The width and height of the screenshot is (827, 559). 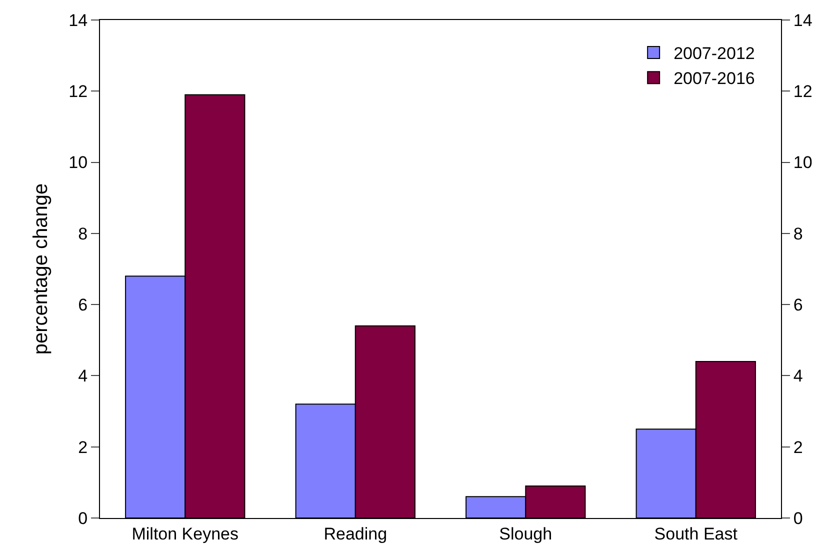 I want to click on x-tick-label: Milton Keynes, so click(x=185, y=534).